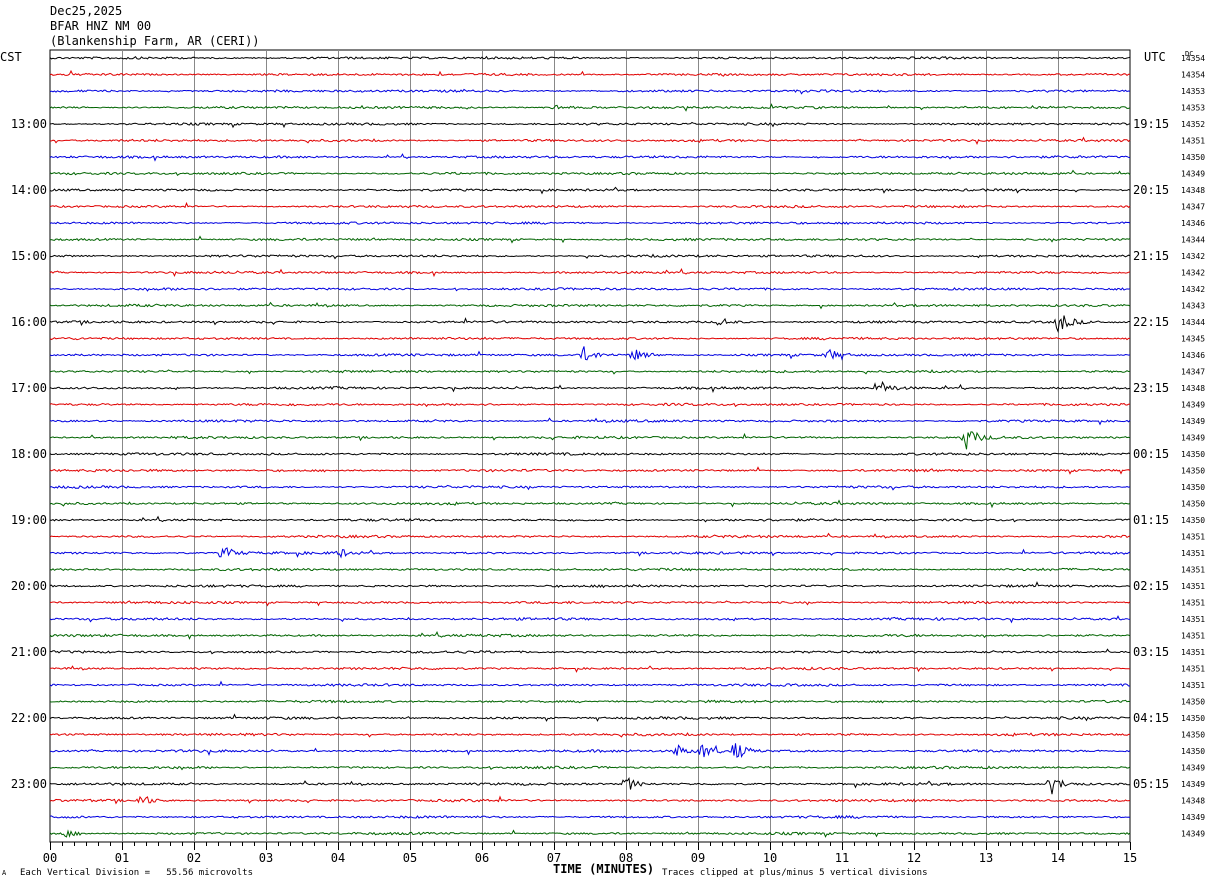  I want to click on right-hour-label: 05:15, so click(1151, 784).